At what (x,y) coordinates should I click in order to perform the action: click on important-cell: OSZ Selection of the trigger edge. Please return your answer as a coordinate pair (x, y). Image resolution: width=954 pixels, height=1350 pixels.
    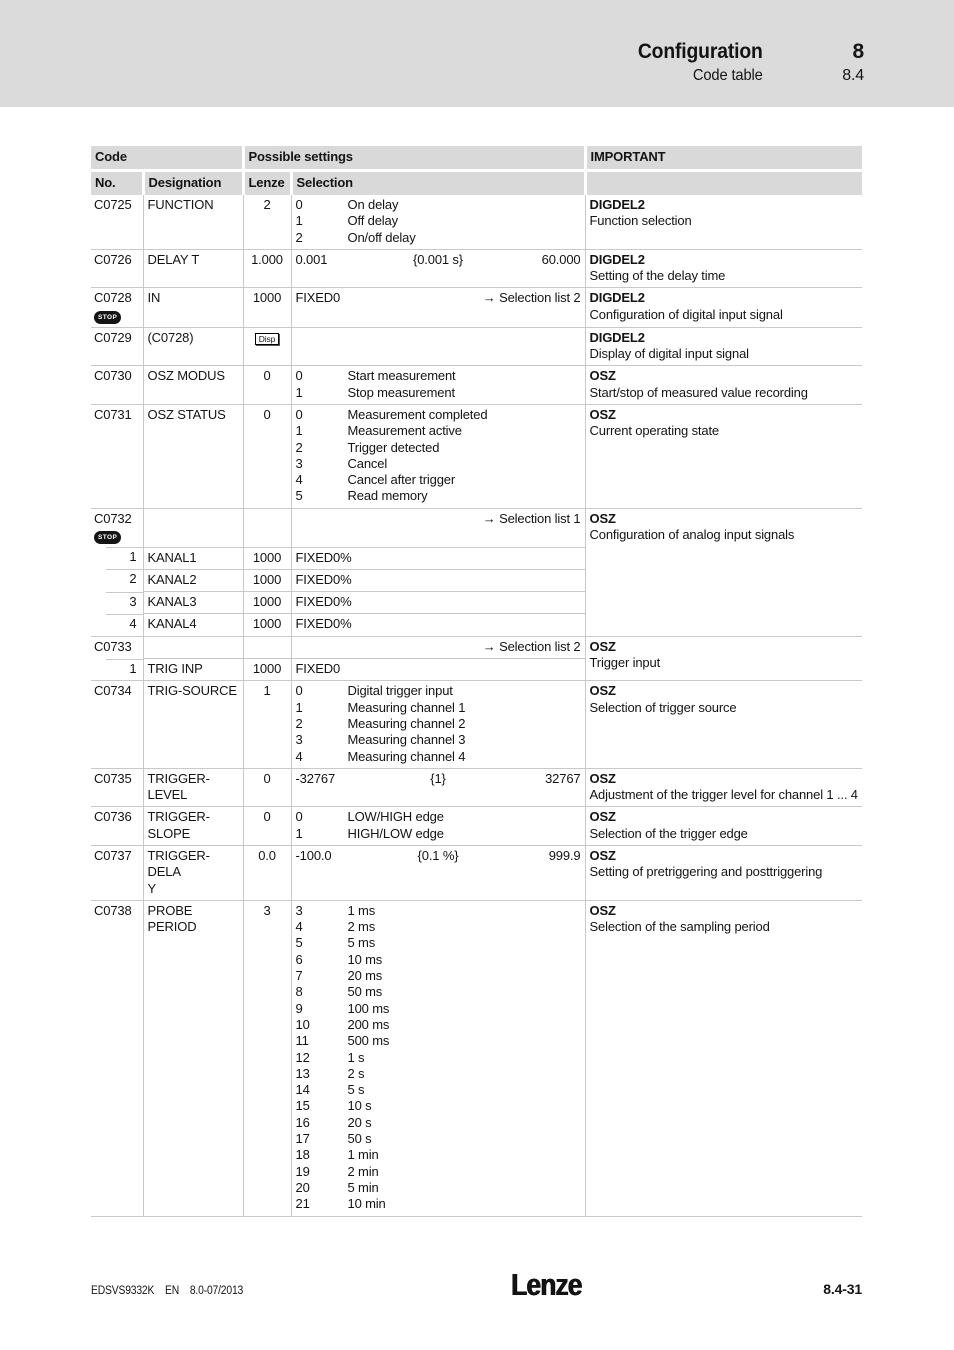
    Looking at the image, I should click on (723, 826).